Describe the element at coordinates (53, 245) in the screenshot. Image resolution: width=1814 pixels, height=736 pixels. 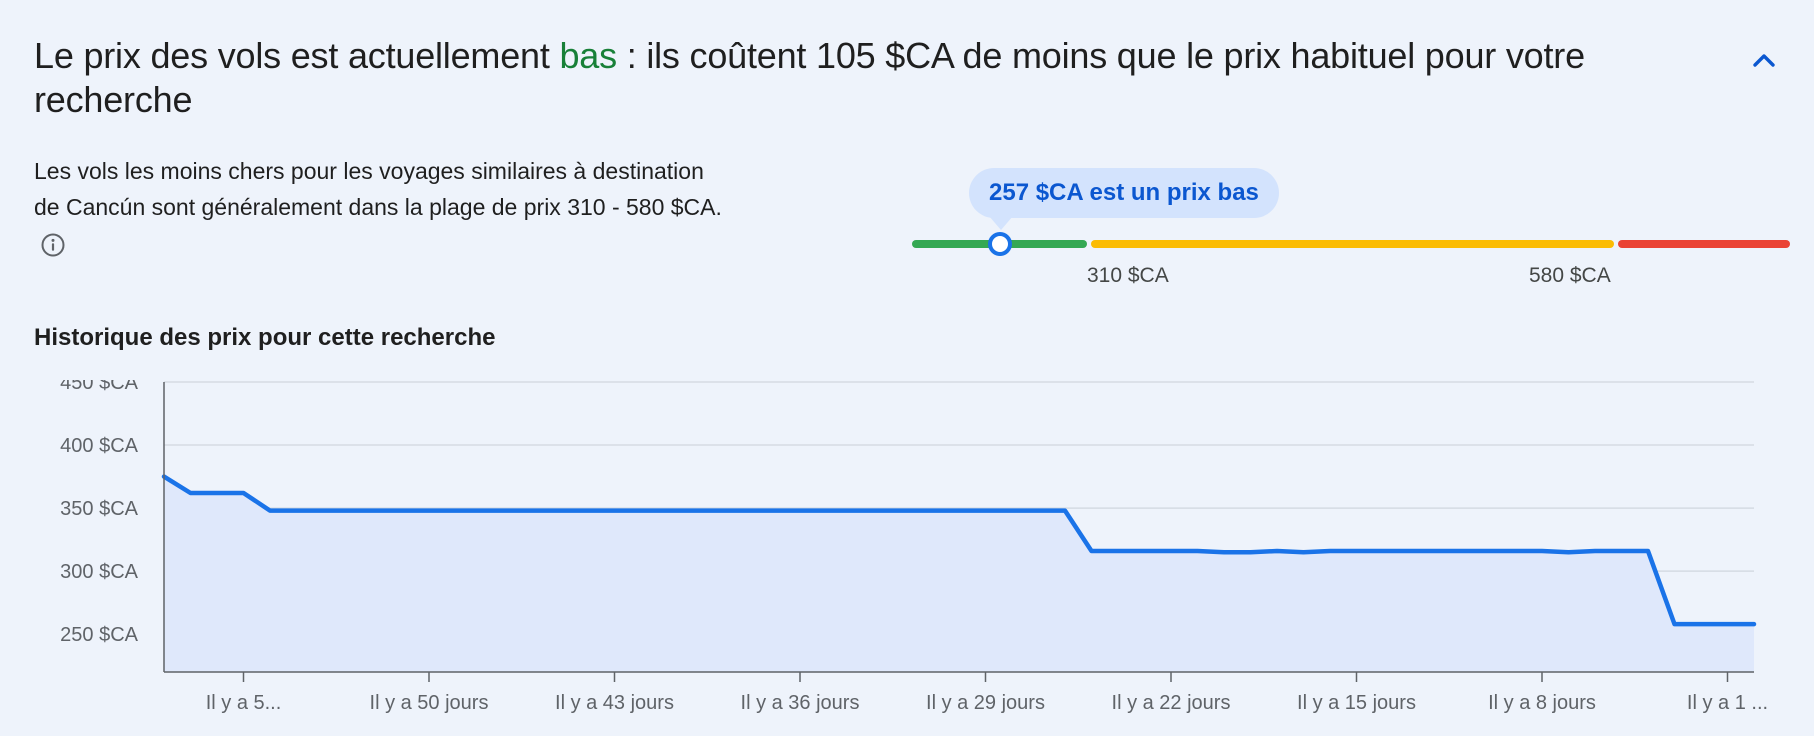
I see `info-icon` at that location.